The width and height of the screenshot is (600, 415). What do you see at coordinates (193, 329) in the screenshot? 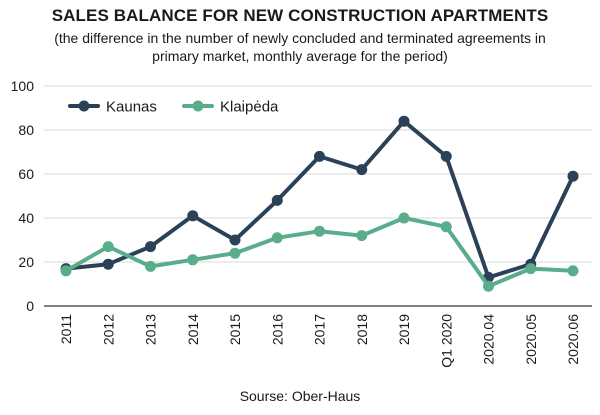
I see `x-tick-label: 2014` at bounding box center [193, 329].